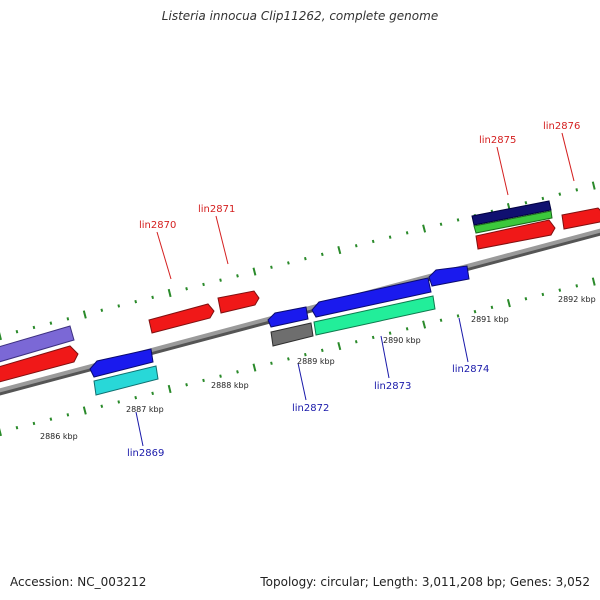  Describe the element at coordinates (402, 340) in the screenshot. I see `kbp-label-2890: 2890 kbp` at that location.